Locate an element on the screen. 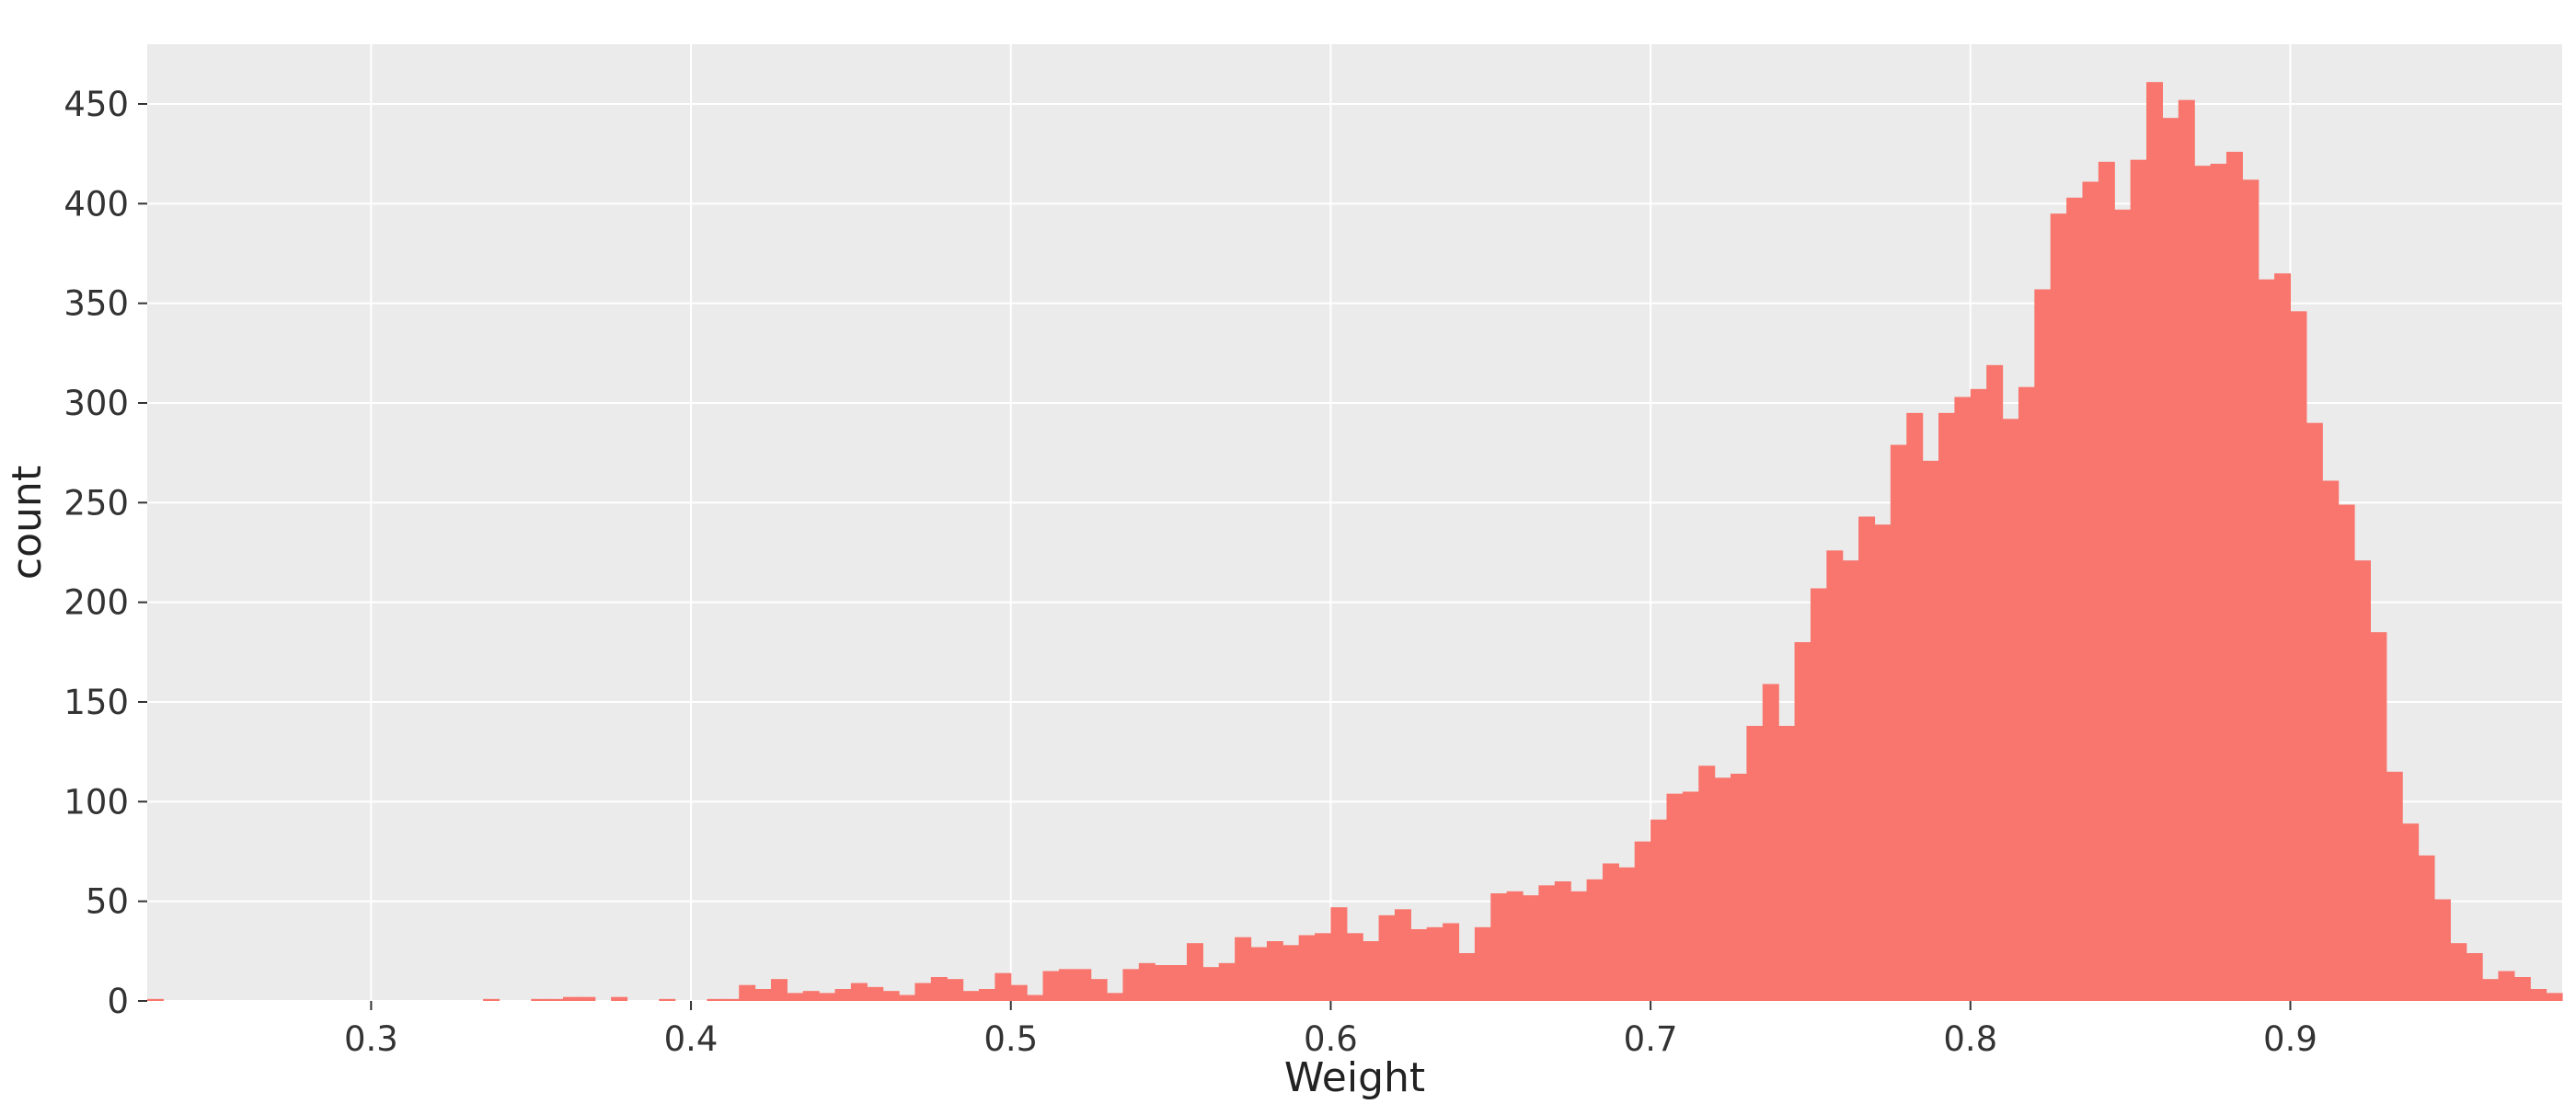 Image resolution: width=2576 pixels, height=1104 pixels. y-tick-label: 50 is located at coordinates (107, 902).